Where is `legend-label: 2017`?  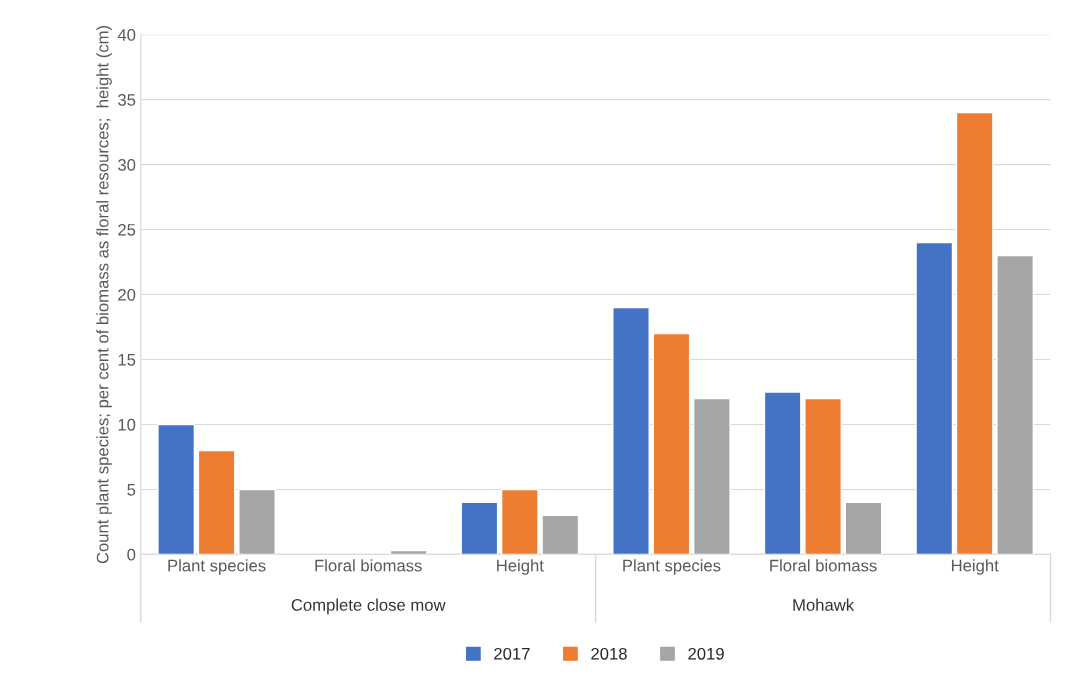
legend-label: 2017 is located at coordinates (512, 653).